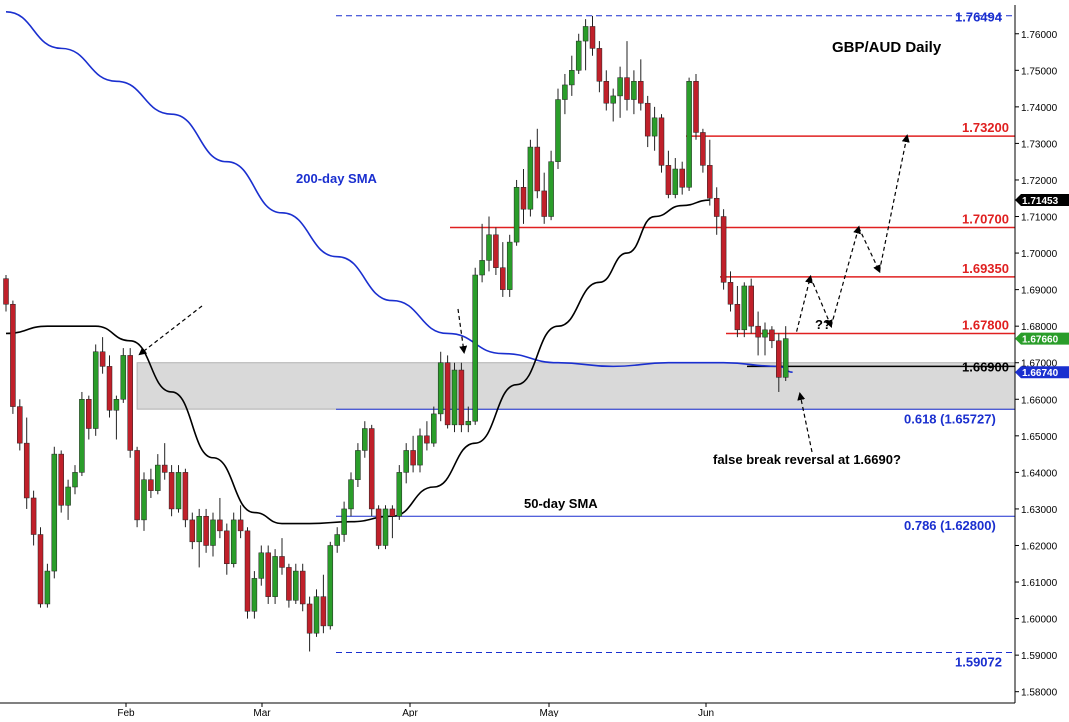 This screenshot has width=1069, height=722. What do you see at coordinates (561, 503) in the screenshot?
I see `sma50-label: 50-day SMA` at bounding box center [561, 503].